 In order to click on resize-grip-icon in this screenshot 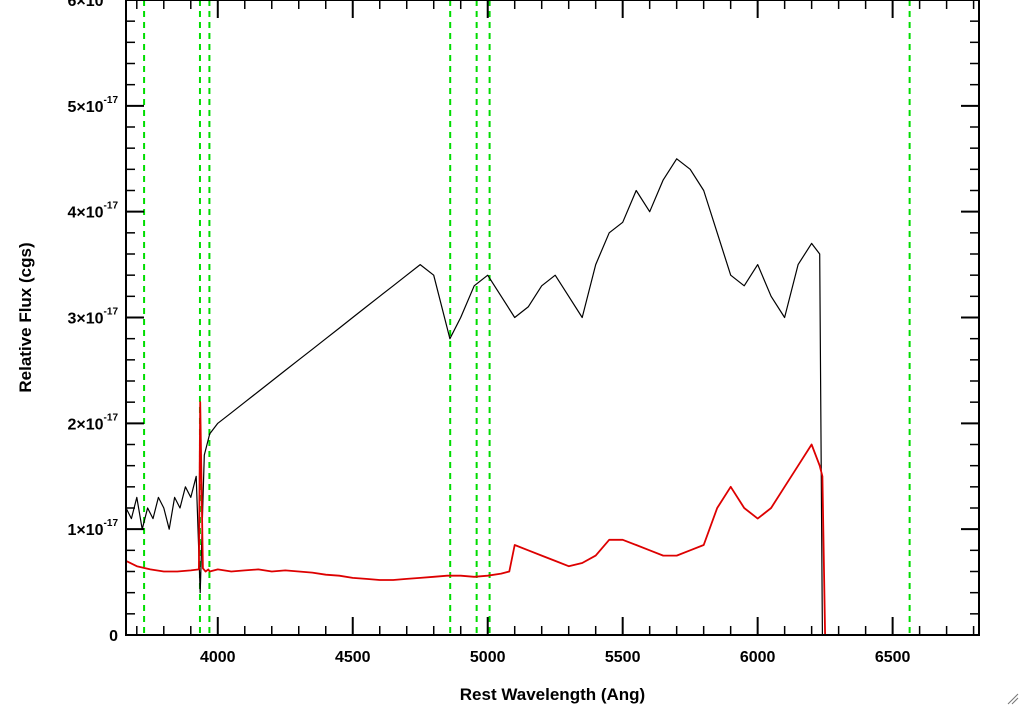, I will do `click(1013, 699)`.